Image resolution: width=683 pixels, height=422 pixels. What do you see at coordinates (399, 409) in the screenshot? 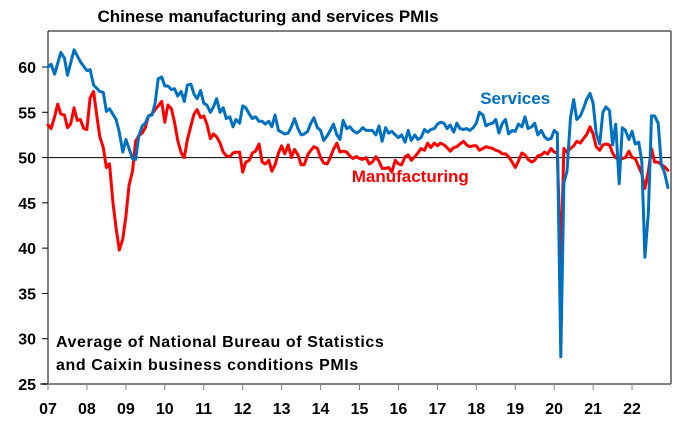
I see `x-tick-label: 16` at bounding box center [399, 409].